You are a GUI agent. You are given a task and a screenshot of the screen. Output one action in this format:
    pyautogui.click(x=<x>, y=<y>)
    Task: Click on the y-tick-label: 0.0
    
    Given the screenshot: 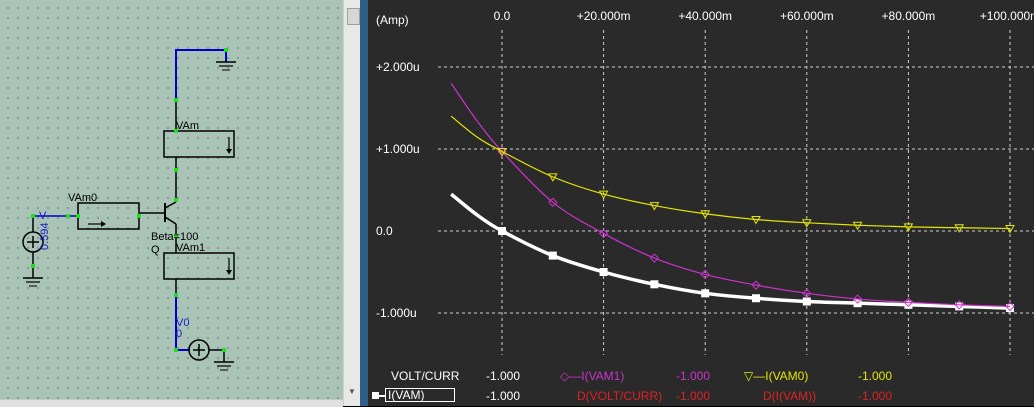 What is the action you would take?
    pyautogui.click(x=384, y=231)
    